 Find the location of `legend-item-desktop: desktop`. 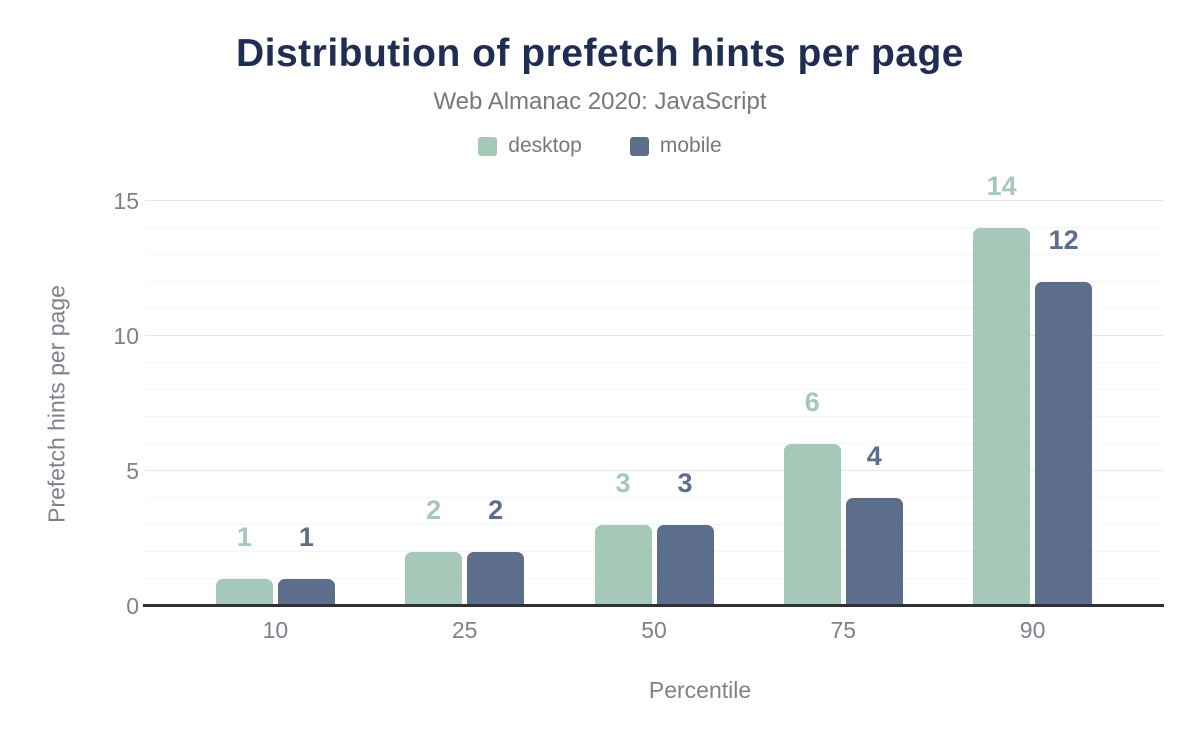

legend-item-desktop: desktop is located at coordinates (530, 146).